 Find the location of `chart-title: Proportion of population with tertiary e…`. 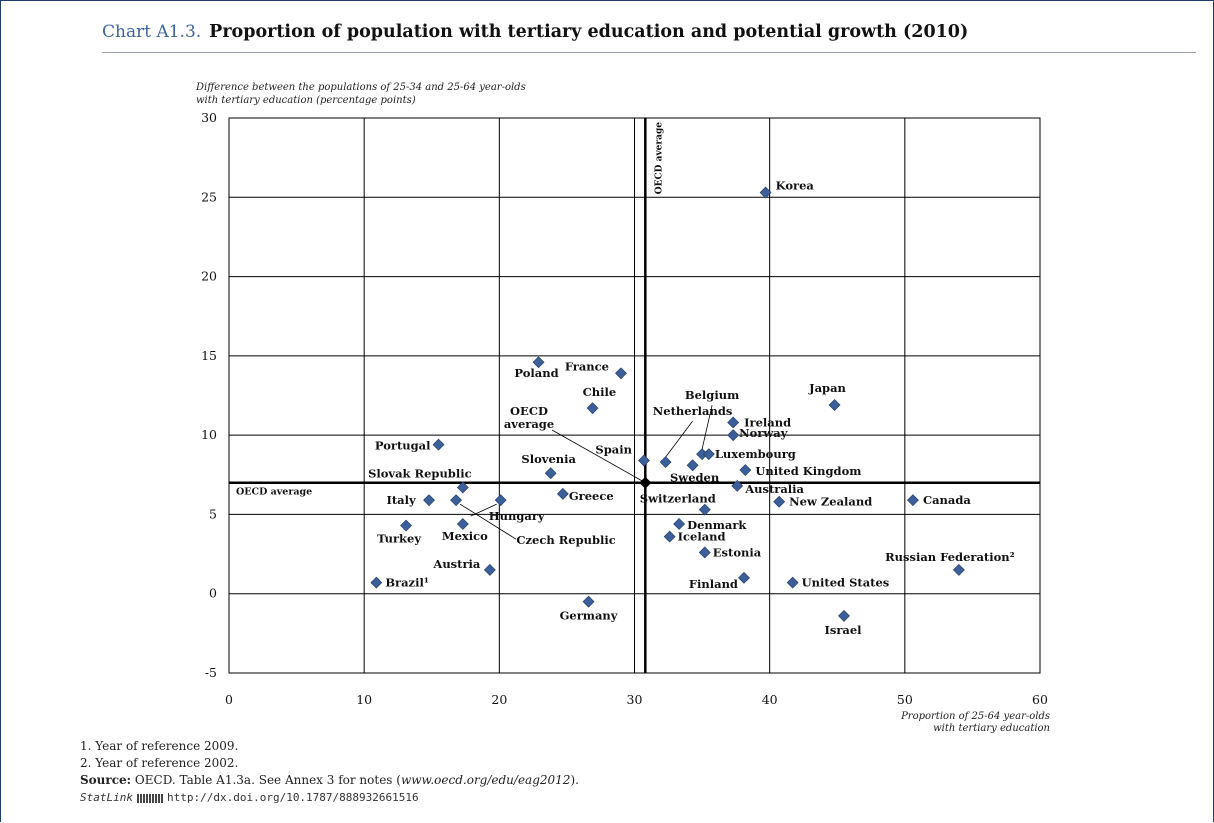

chart-title: Proportion of population with tertiary e… is located at coordinates (589, 32).